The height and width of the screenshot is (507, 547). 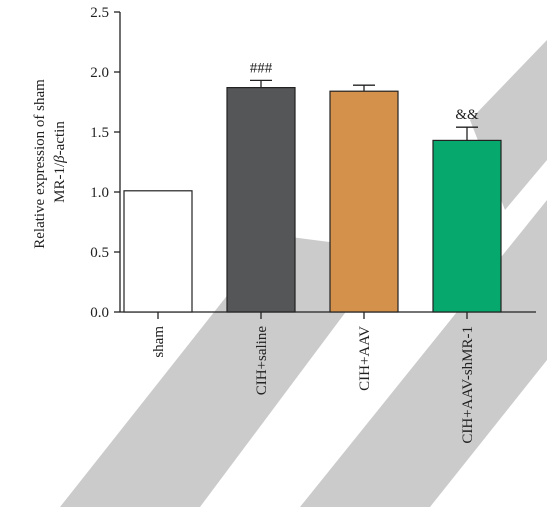 I want to click on y-tick-label: 2.0, so click(x=99, y=73).